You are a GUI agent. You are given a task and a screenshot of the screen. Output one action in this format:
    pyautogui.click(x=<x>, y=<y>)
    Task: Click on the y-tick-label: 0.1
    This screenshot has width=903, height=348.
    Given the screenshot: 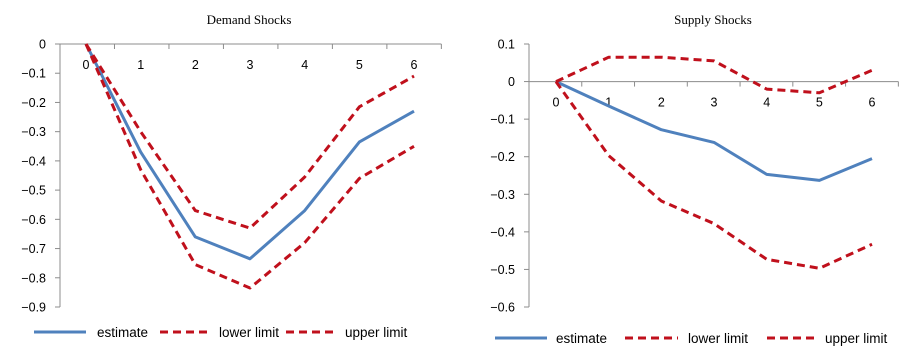 What is the action you would take?
    pyautogui.click(x=506, y=45)
    